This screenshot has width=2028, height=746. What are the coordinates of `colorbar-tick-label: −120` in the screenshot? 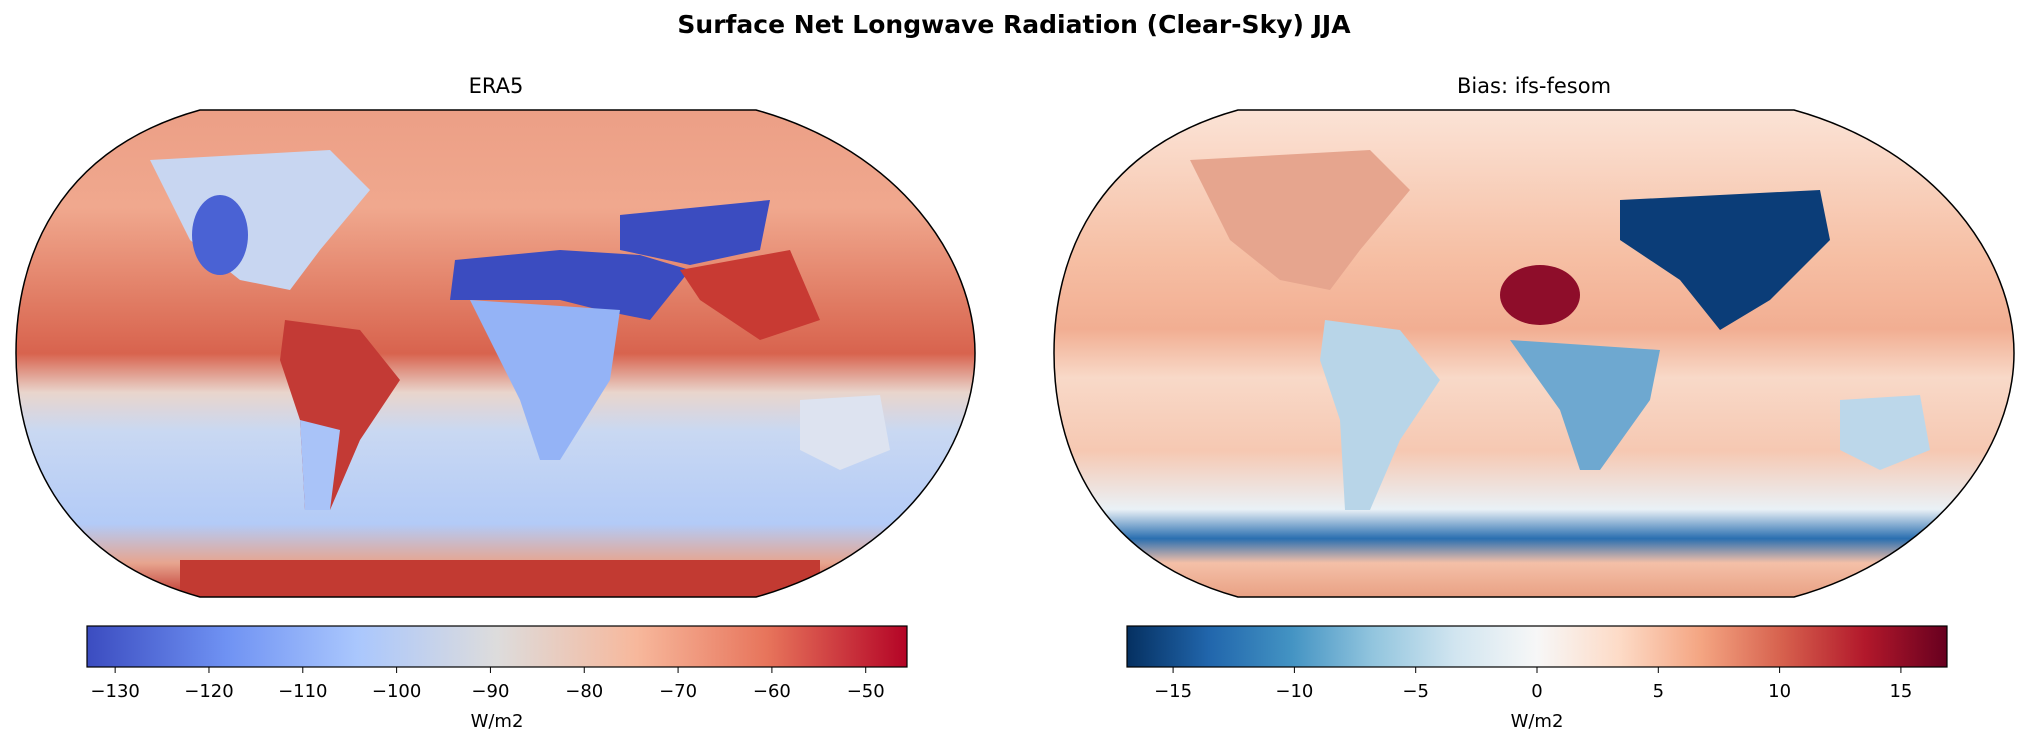 It's located at (208, 691).